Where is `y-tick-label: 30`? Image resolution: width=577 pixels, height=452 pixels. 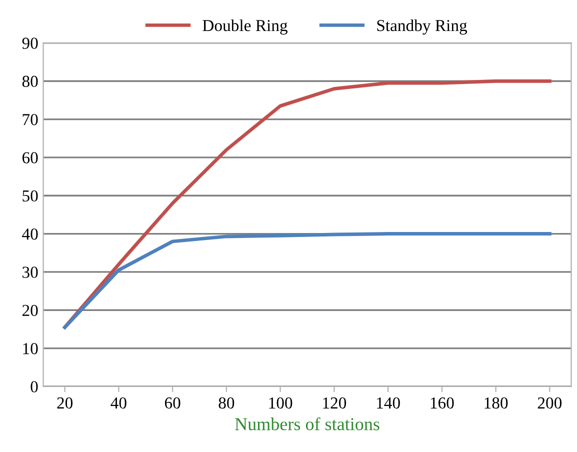 y-tick-label: 30 is located at coordinates (30, 272).